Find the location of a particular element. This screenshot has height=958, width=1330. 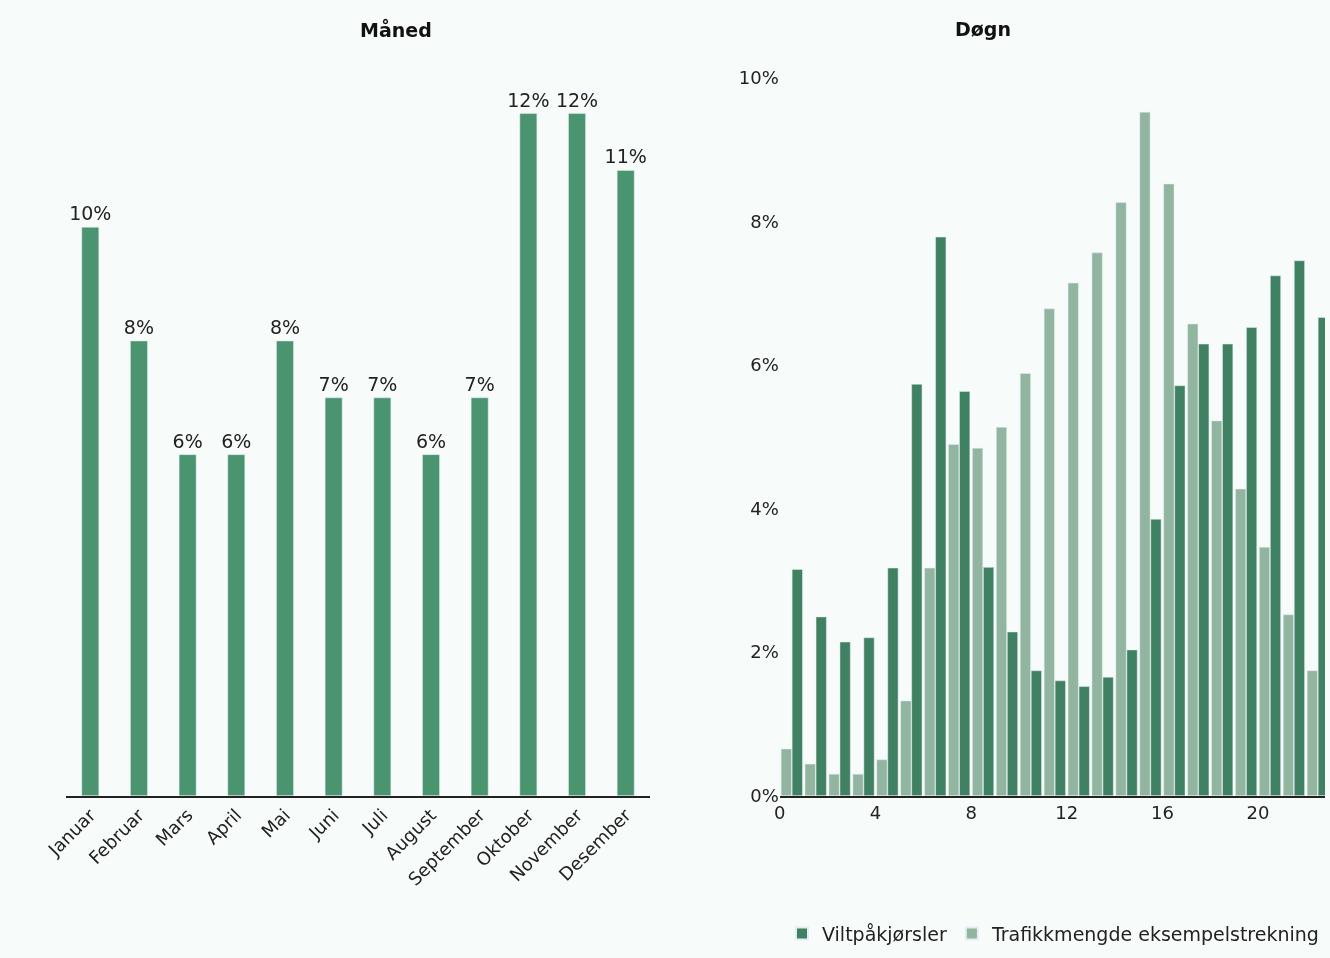

chart-title: Måned is located at coordinates (396, 29).